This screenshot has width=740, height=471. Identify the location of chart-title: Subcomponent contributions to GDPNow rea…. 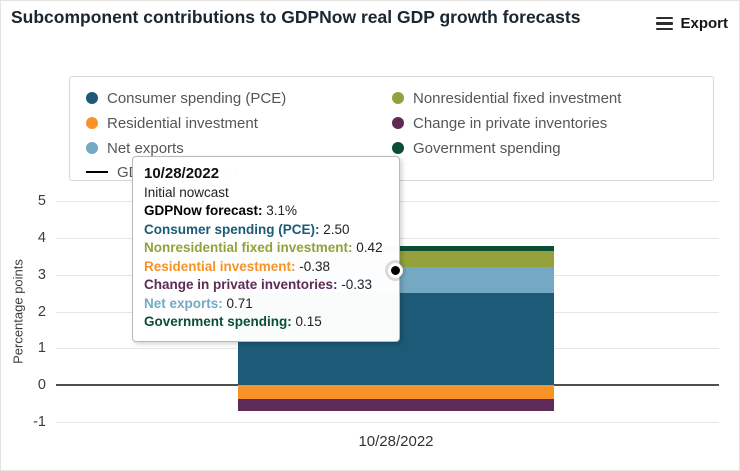
(296, 17).